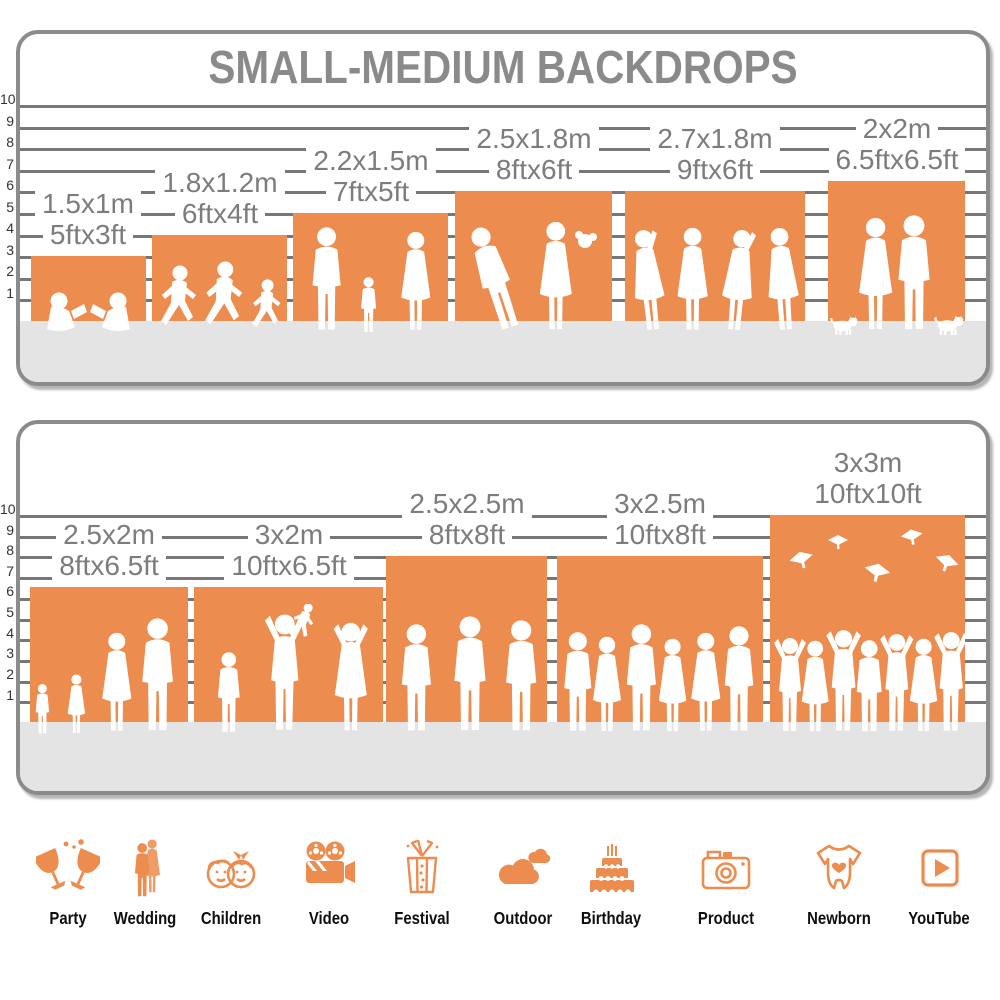  I want to click on size-label: 2x2m 6.5ftx6.5ft, so click(884, 144).